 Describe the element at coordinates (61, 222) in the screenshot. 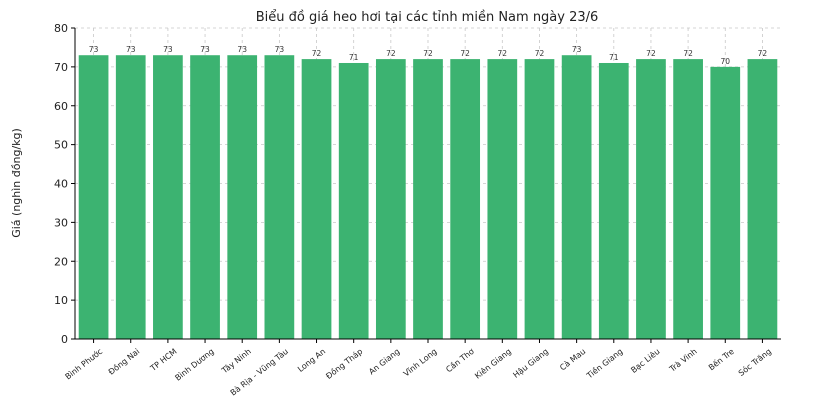

I see `y-tick-label: 30` at that location.